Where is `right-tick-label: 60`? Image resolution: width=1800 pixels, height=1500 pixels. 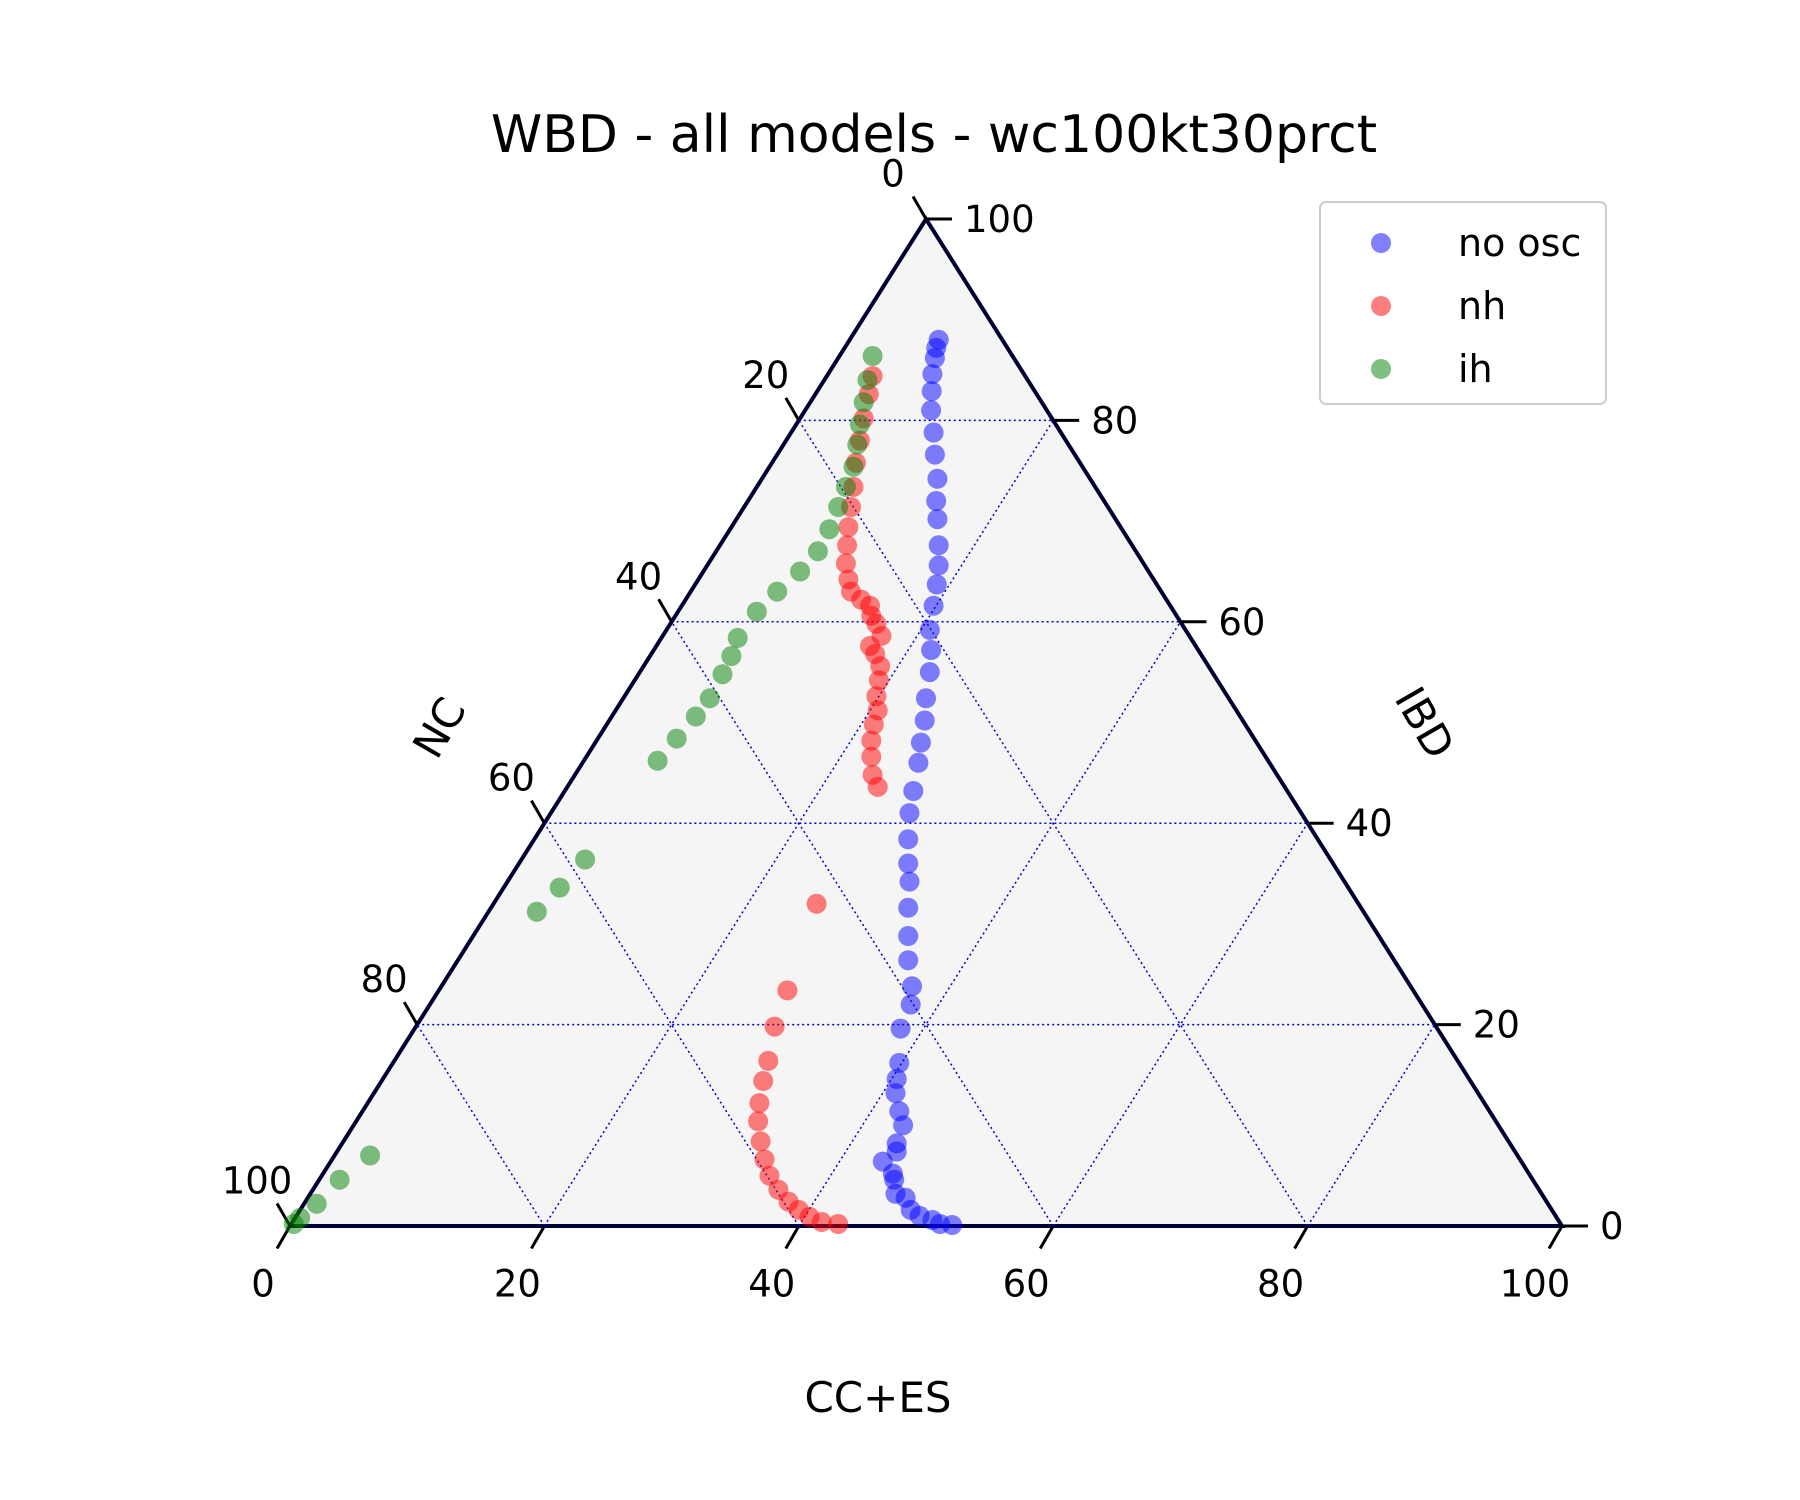
right-tick-label: 60 is located at coordinates (1241, 622).